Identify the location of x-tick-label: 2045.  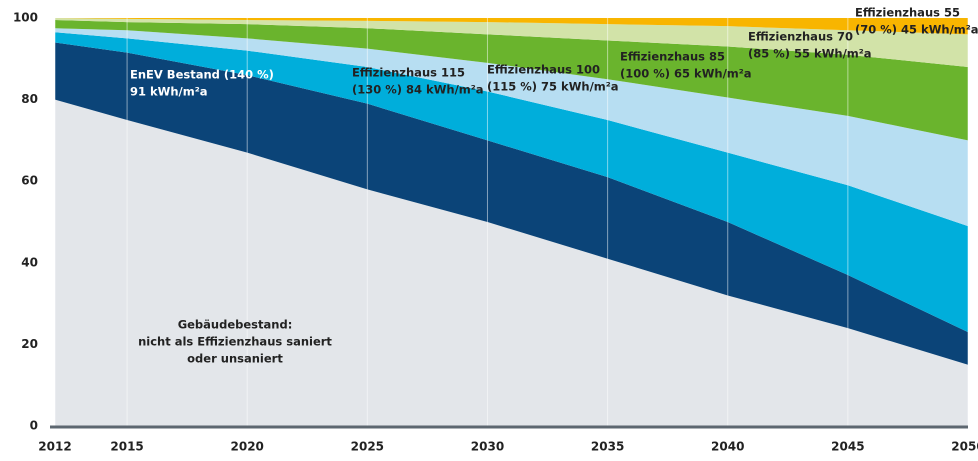
(847, 447).